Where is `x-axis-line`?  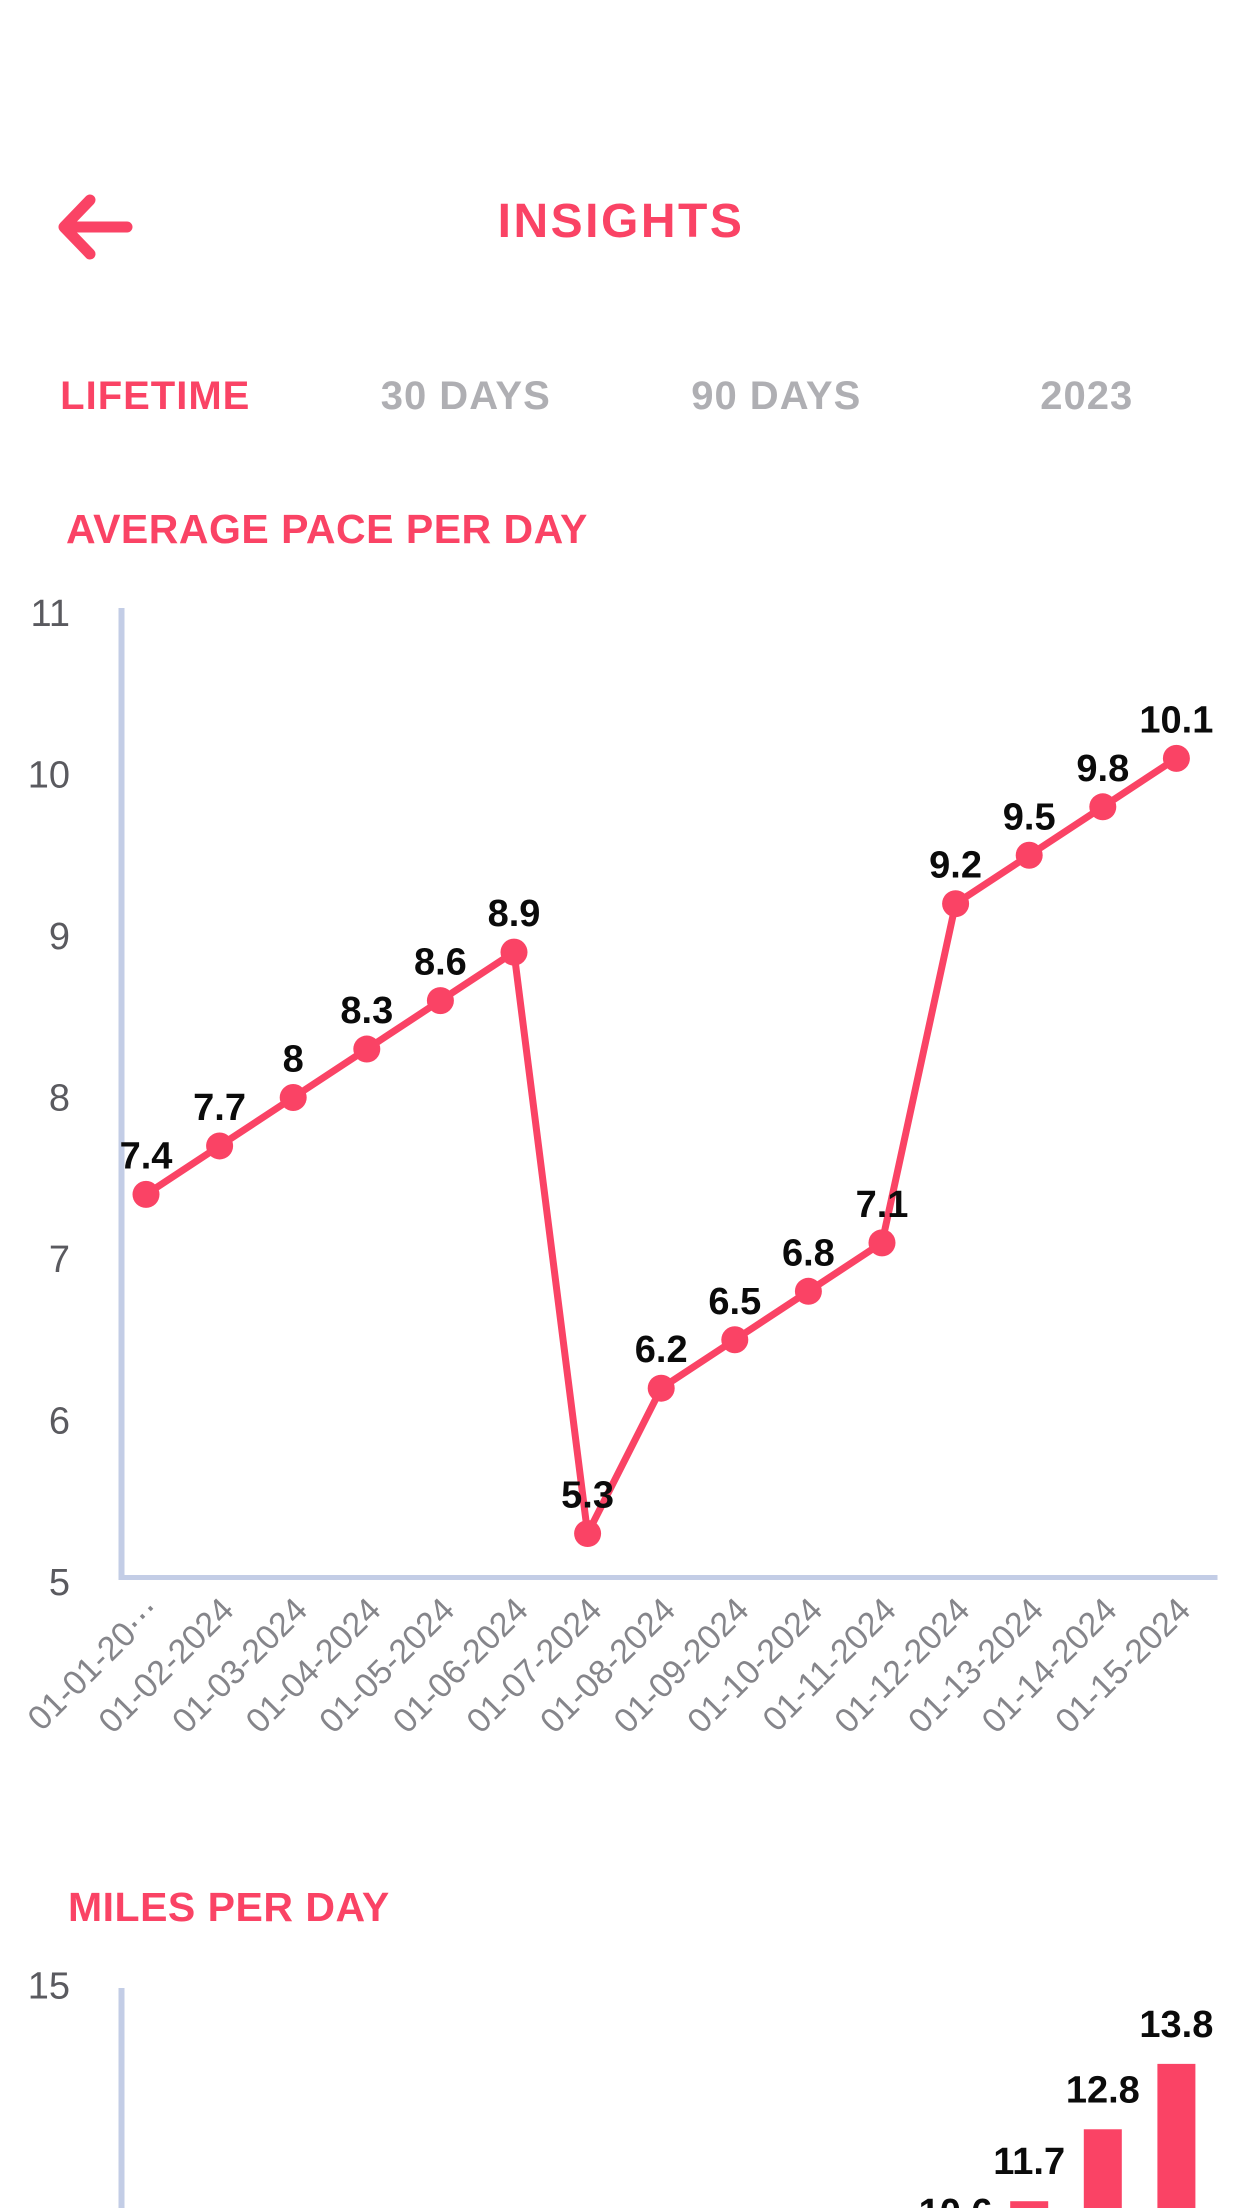 x-axis-line is located at coordinates (668, 1577).